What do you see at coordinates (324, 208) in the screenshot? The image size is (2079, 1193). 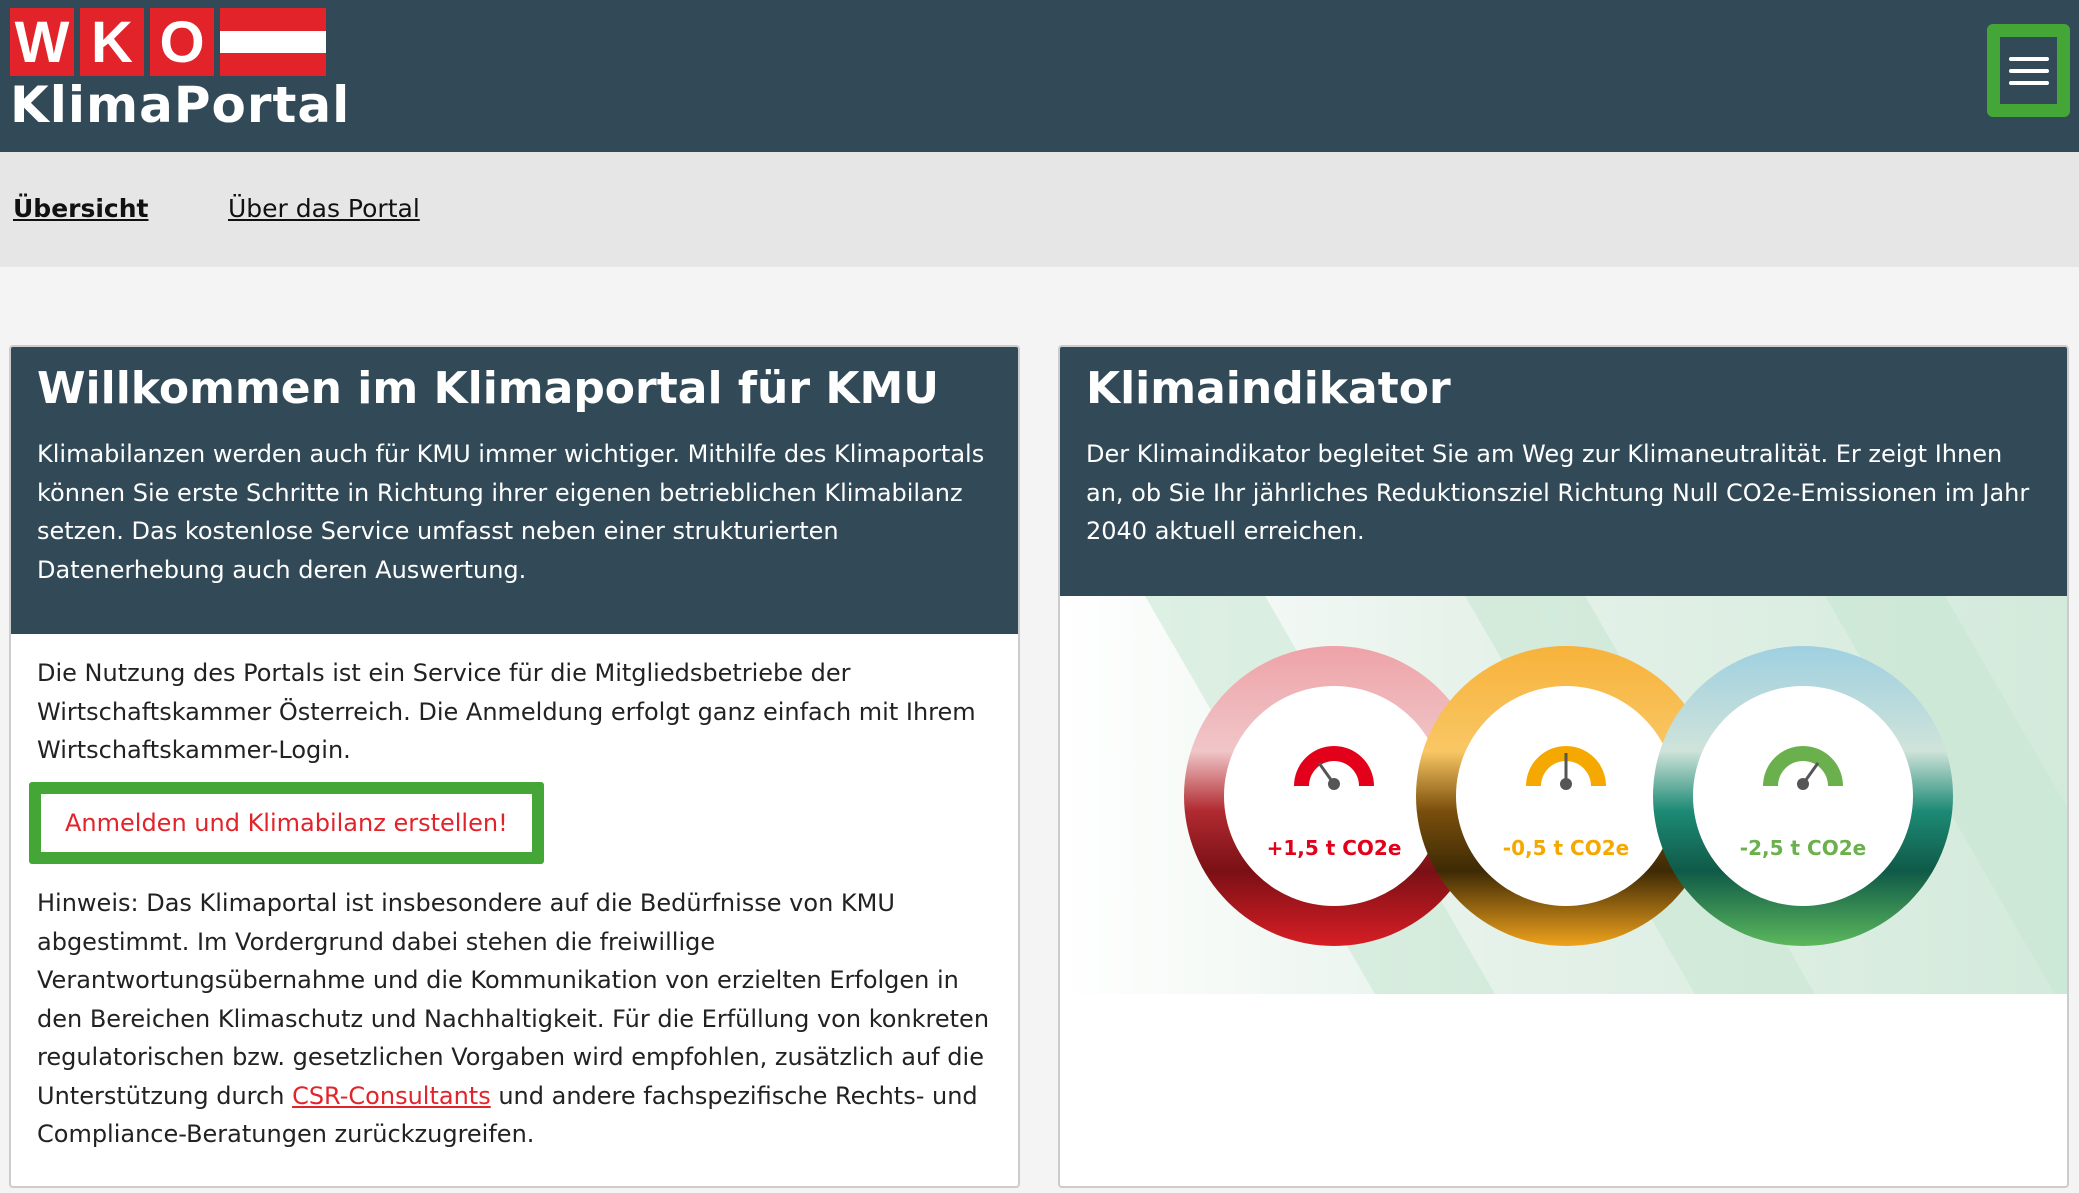 I see `nav-ueber-das-portal: Über das Portal` at bounding box center [324, 208].